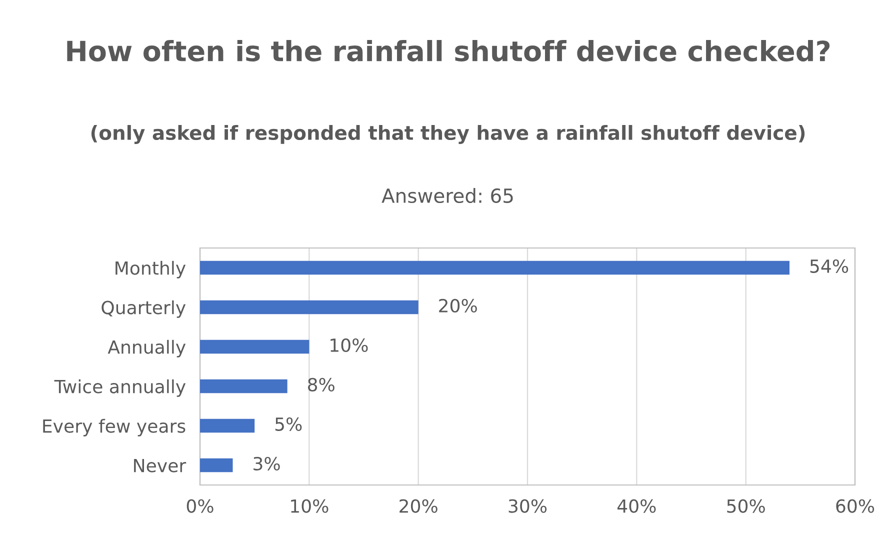 The height and width of the screenshot is (543, 896). I want to click on y-tick-label: Twice annually, so click(120, 388).